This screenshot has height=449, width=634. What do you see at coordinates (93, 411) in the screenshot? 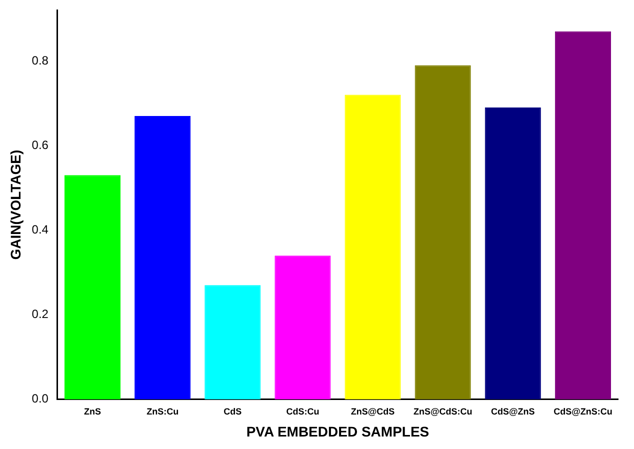
I see `x-tick-label: ZnS` at bounding box center [93, 411].